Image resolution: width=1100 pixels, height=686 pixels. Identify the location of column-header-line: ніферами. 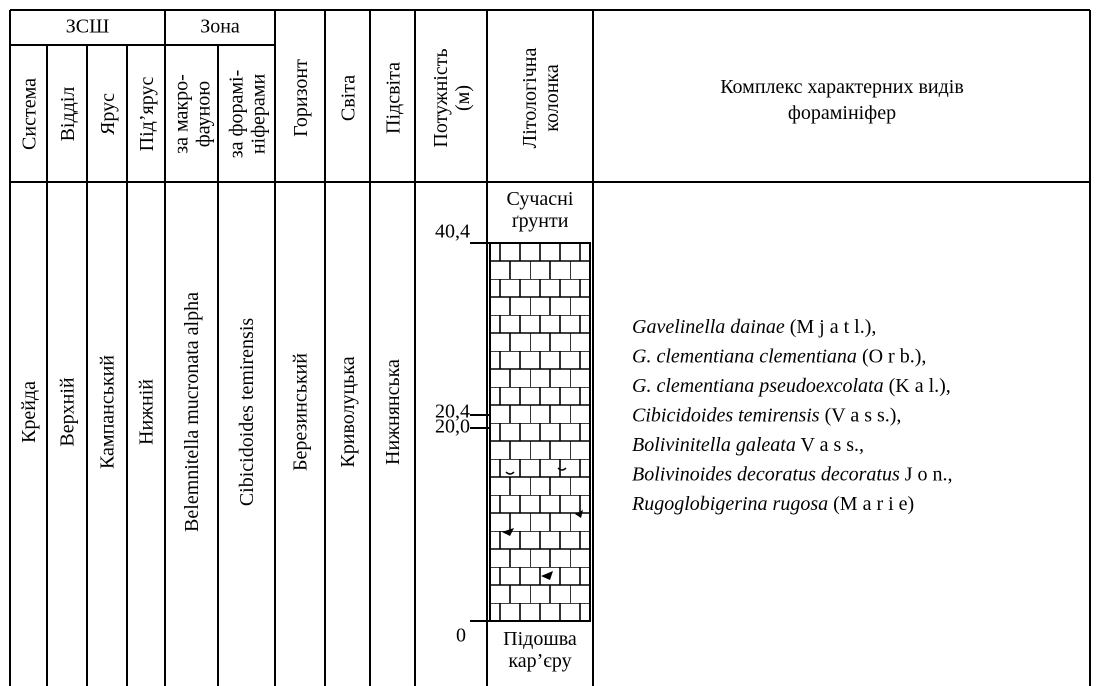
(258, 114).